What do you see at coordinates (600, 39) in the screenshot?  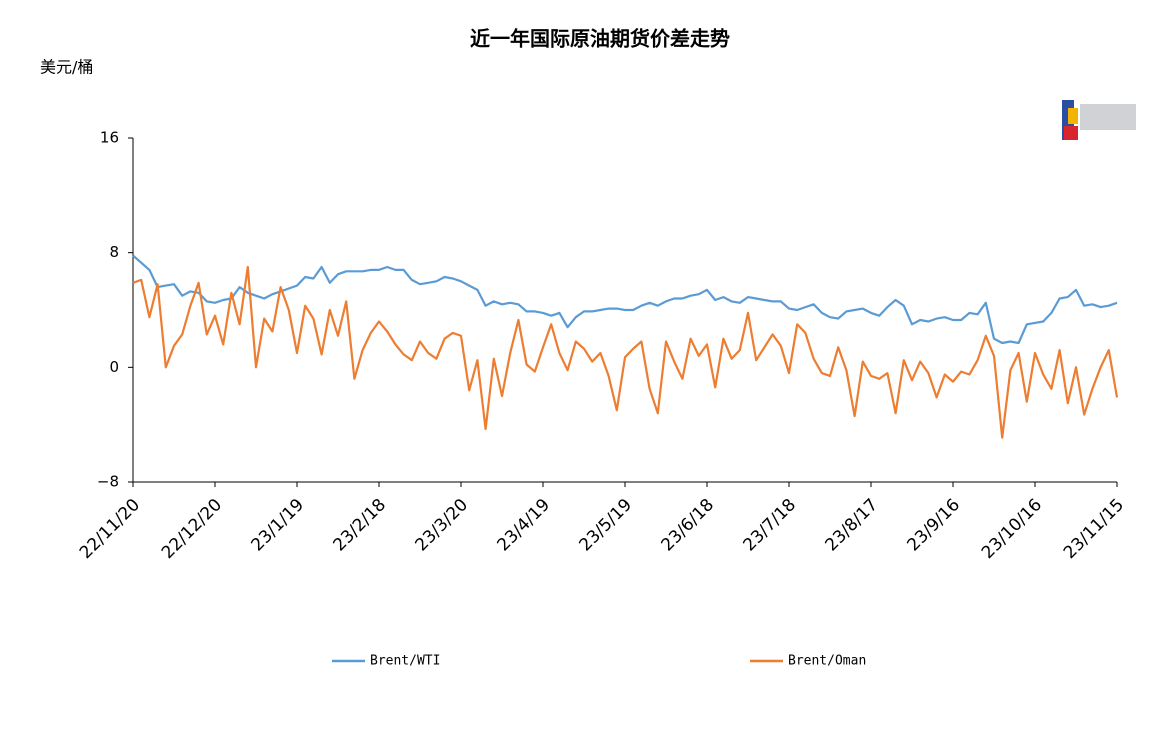 I see `chart-title: 近一年国际原油期货价差走势` at bounding box center [600, 39].